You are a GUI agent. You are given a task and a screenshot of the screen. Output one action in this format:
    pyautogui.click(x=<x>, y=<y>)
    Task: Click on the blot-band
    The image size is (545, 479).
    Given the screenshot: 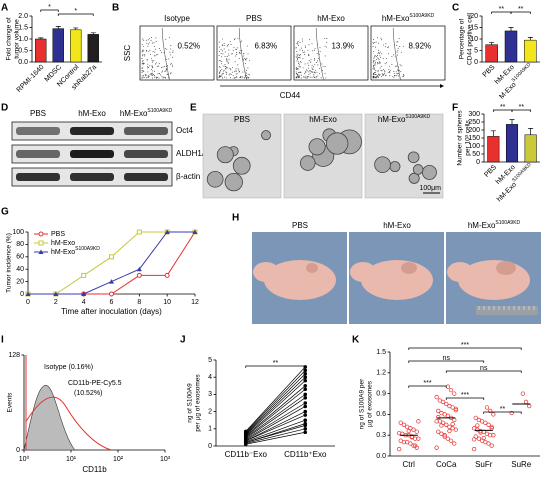 What is the action you would take?
    pyautogui.click(x=38, y=131)
    